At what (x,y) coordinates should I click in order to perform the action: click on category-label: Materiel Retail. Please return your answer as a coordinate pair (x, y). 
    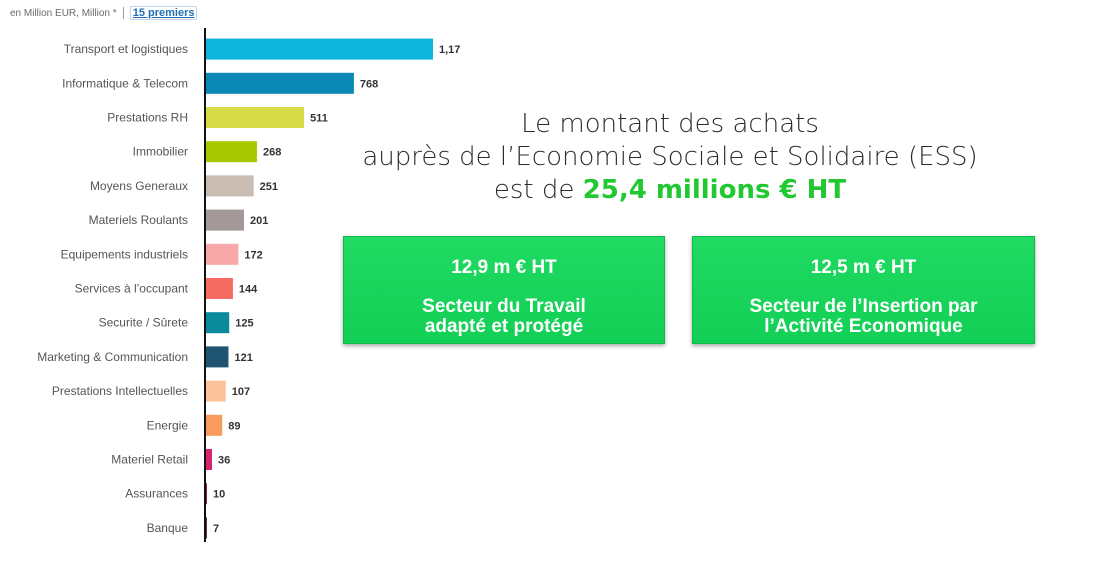
    Looking at the image, I should click on (149, 460).